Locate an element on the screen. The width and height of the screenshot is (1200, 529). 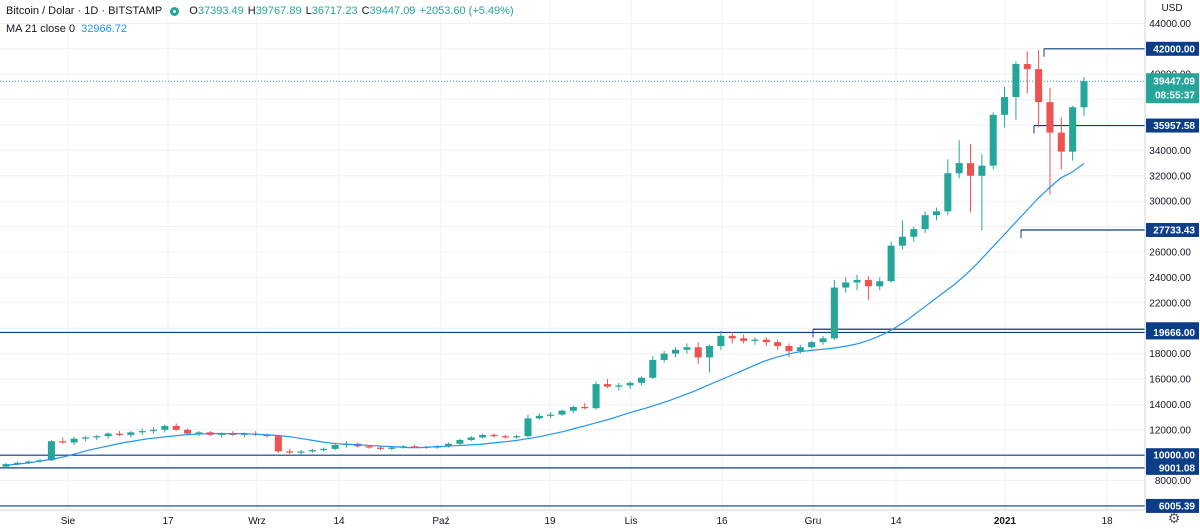
y-tick-label: 26000.00 is located at coordinates (1170, 253).